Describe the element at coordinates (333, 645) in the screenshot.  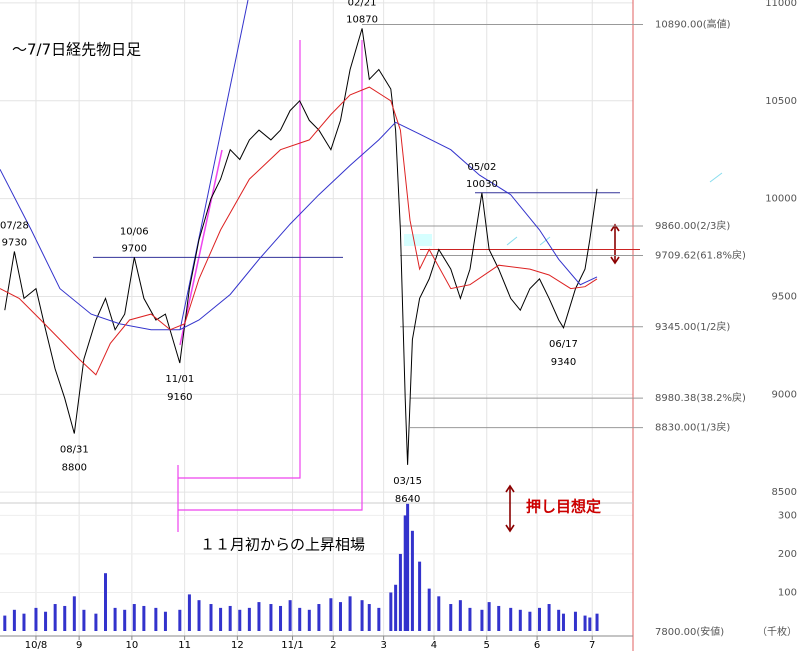
I see `x-tick-label: 2` at that location.